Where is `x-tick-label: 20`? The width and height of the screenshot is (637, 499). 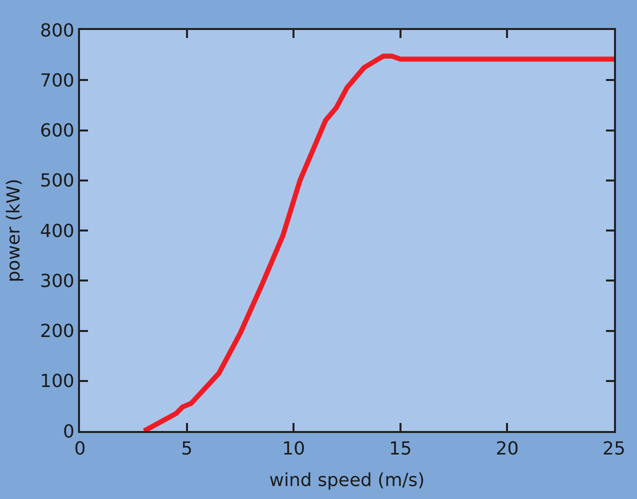 x-tick-label: 20 is located at coordinates (507, 449).